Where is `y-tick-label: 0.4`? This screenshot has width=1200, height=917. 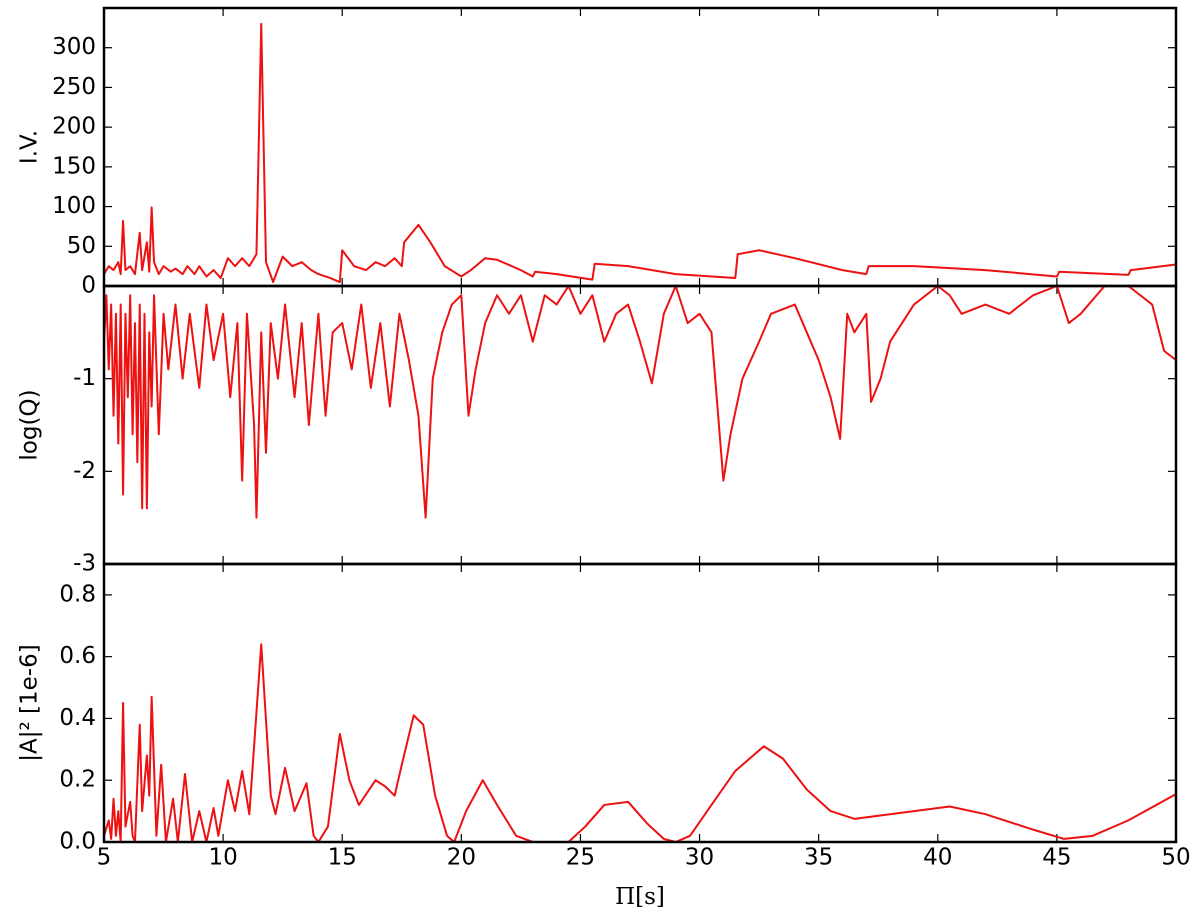 y-tick-label: 0.4 is located at coordinates (77, 718).